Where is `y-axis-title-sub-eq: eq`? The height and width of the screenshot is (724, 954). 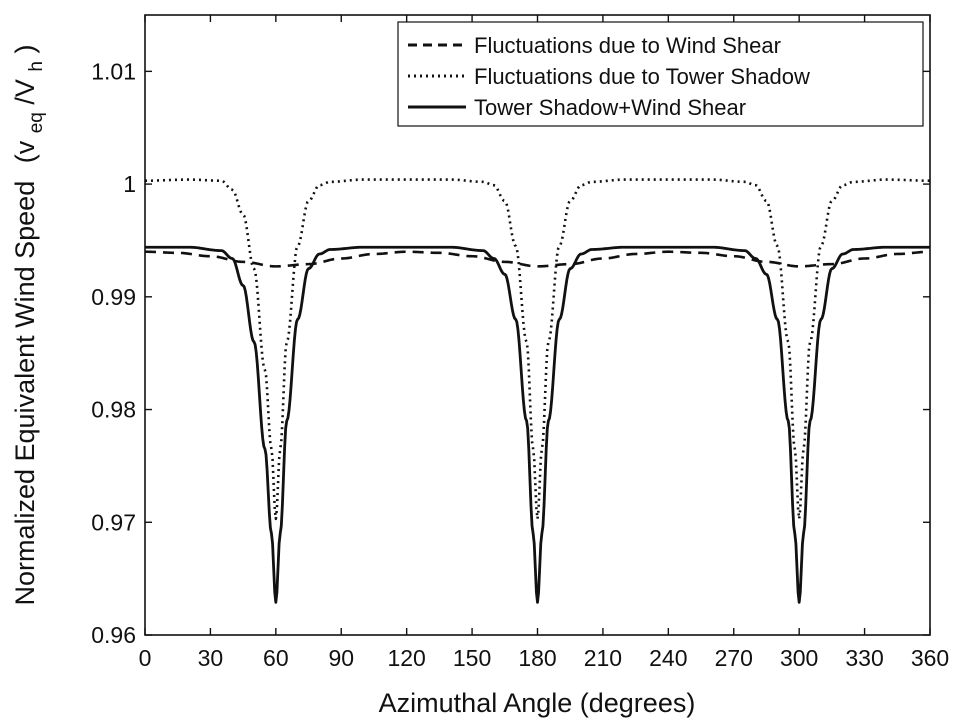 y-axis-title-sub-eq: eq is located at coordinates (36, 122).